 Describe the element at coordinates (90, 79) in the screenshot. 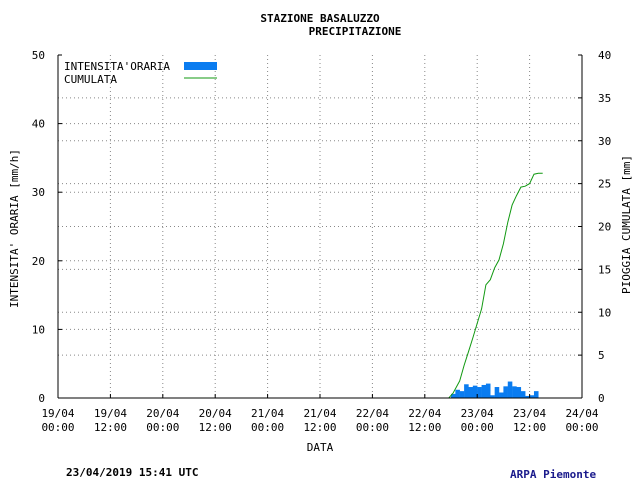

I see `legend-label-cumulata: CUMULATA` at that location.